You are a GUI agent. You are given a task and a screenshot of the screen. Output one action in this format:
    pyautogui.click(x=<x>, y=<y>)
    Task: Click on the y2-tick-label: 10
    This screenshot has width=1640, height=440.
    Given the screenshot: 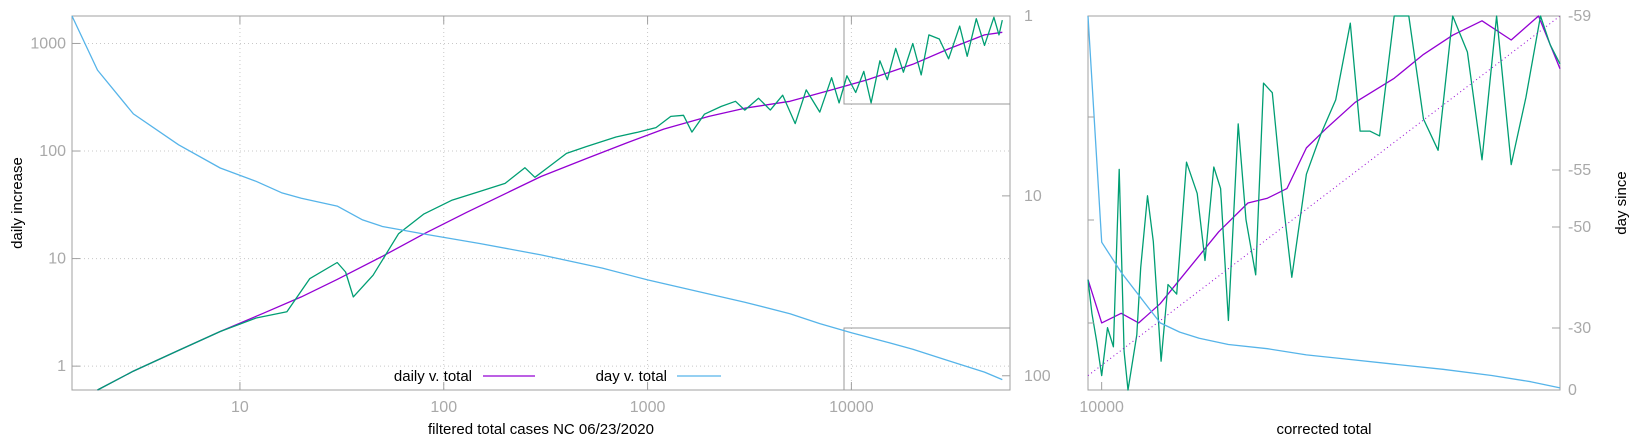 What is the action you would take?
    pyautogui.click(x=1033, y=196)
    